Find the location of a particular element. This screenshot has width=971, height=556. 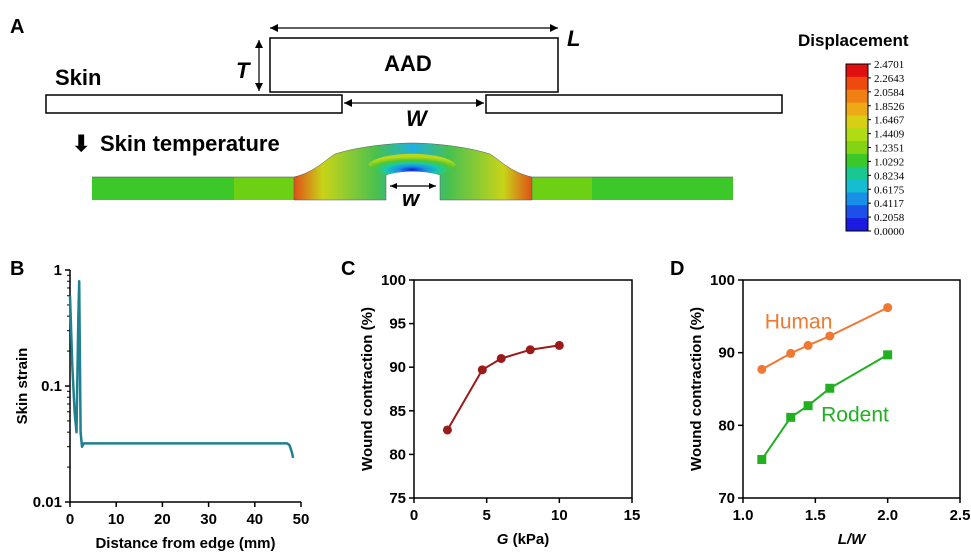

colorbar-tick-label: 0.6175 is located at coordinates (889, 190).